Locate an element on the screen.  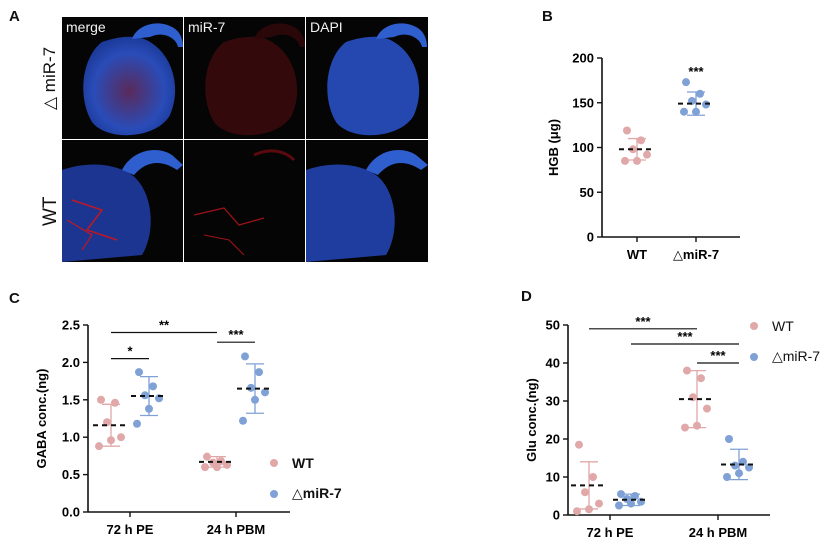
chart-b-ytick-label: 200 is located at coordinates (583, 58).